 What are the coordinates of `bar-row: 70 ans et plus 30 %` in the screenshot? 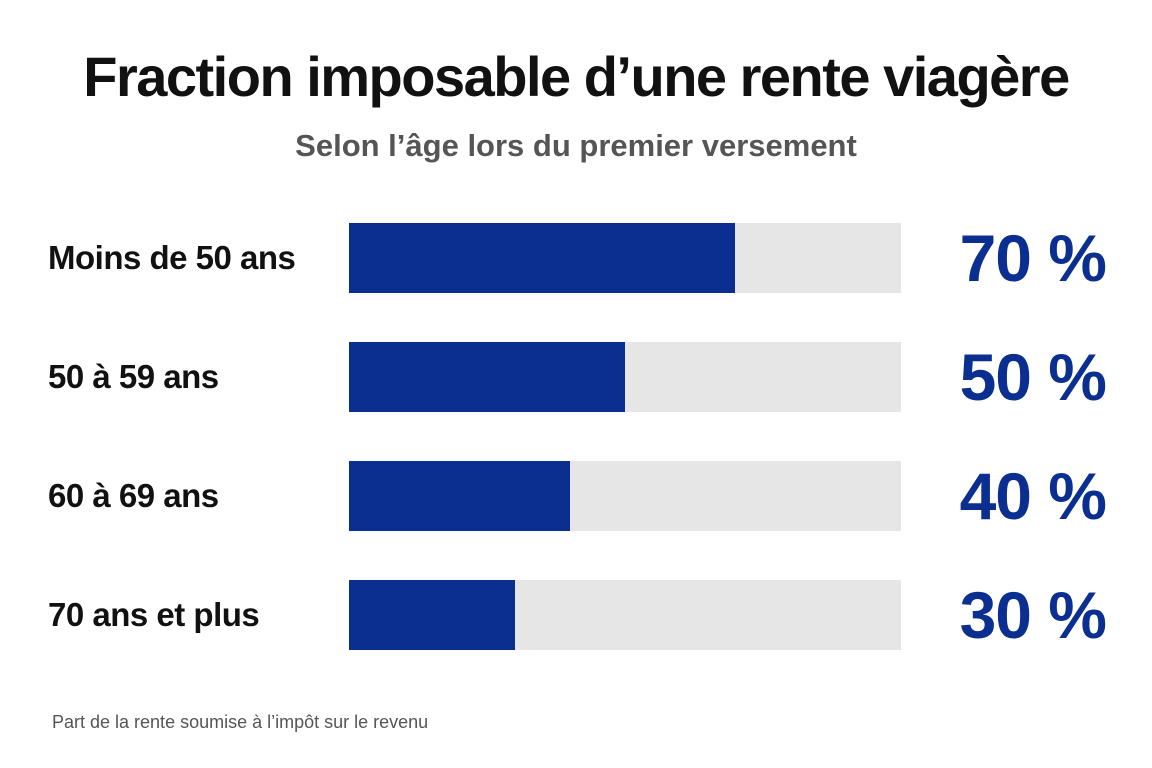 It's located at (576, 615).